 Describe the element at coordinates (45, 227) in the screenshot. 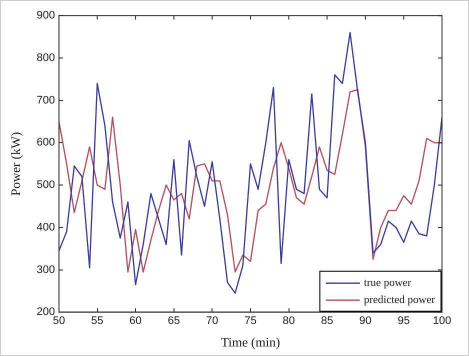

I see `y-tick-label: 400` at that location.